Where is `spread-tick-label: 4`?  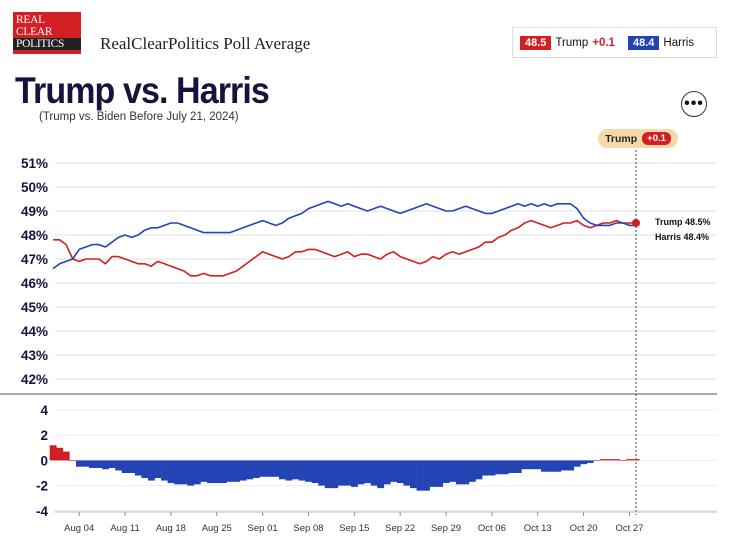
spread-tick-label: 4 is located at coordinates (44, 410).